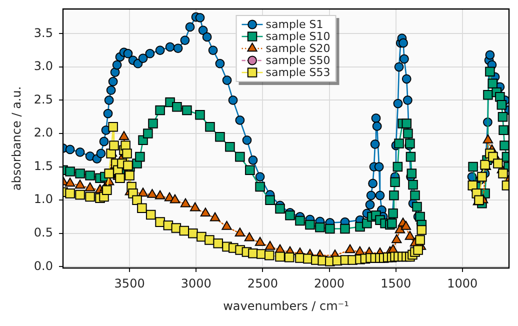 Image resolution: width=518 pixels, height=326 pixels. What do you see at coordinates (43, 66) in the screenshot?
I see `y-tick-label: 3.0` at bounding box center [43, 66].